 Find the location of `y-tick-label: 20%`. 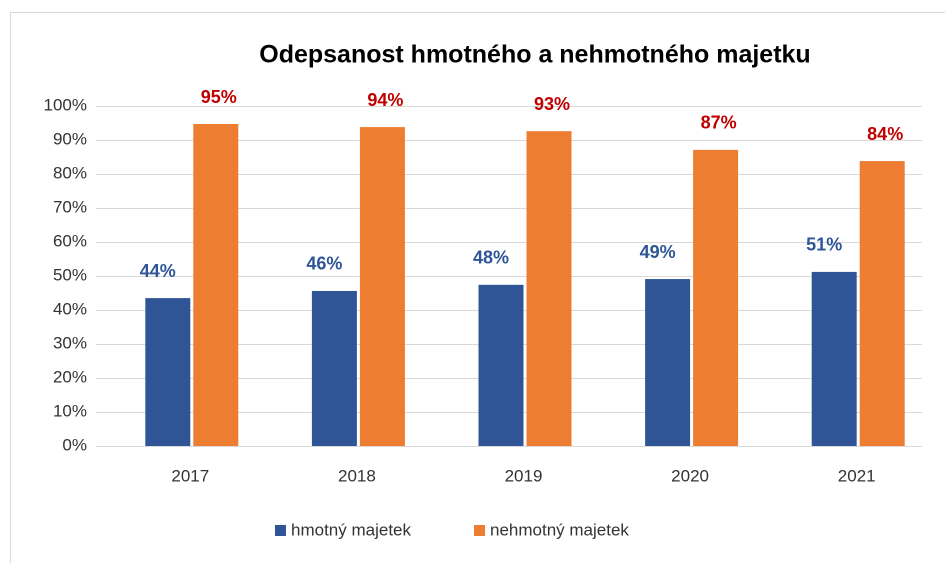

y-tick-label: 20% is located at coordinates (70, 376).